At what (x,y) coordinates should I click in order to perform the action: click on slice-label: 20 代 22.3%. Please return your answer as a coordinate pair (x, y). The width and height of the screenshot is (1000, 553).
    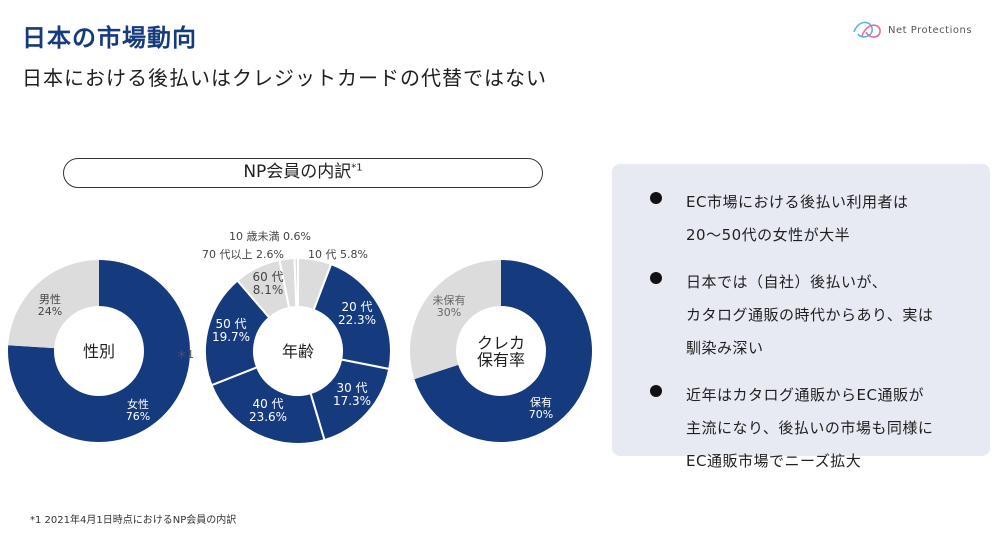
    Looking at the image, I should click on (357, 313).